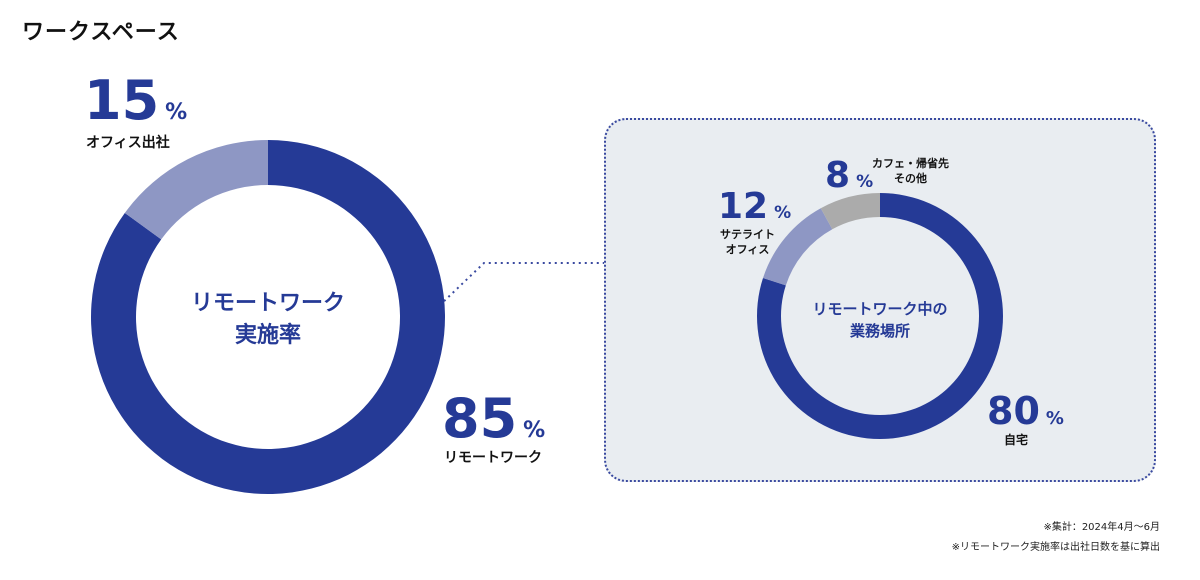 The image size is (1200, 580). What do you see at coordinates (136, 100) in the screenshot?
I see `office-value: 15%` at bounding box center [136, 100].